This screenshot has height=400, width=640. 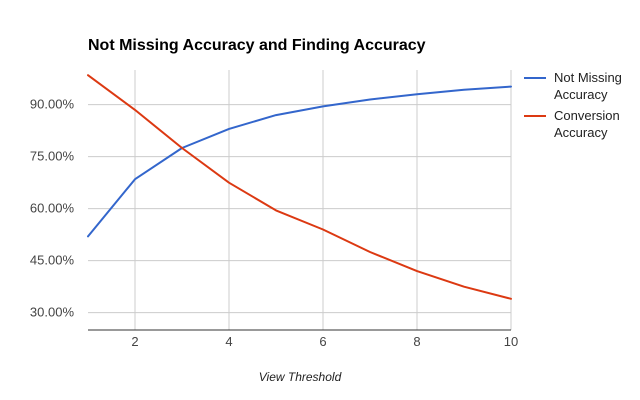 I want to click on x-tick-label: 6, so click(x=322, y=341).